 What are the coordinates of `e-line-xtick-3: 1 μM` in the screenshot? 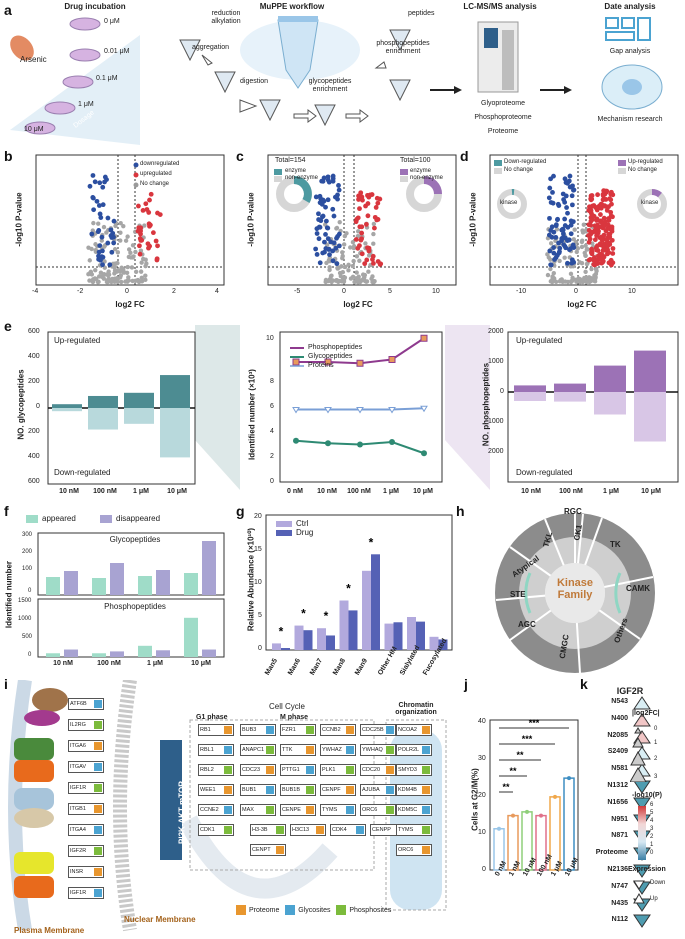 It's located at (391, 491).